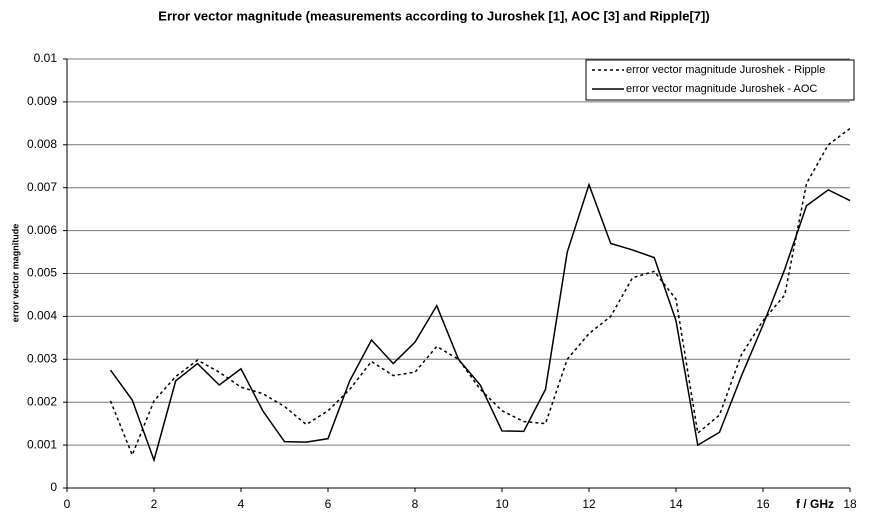 The width and height of the screenshot is (869, 516). I want to click on legend-box, so click(720, 80).